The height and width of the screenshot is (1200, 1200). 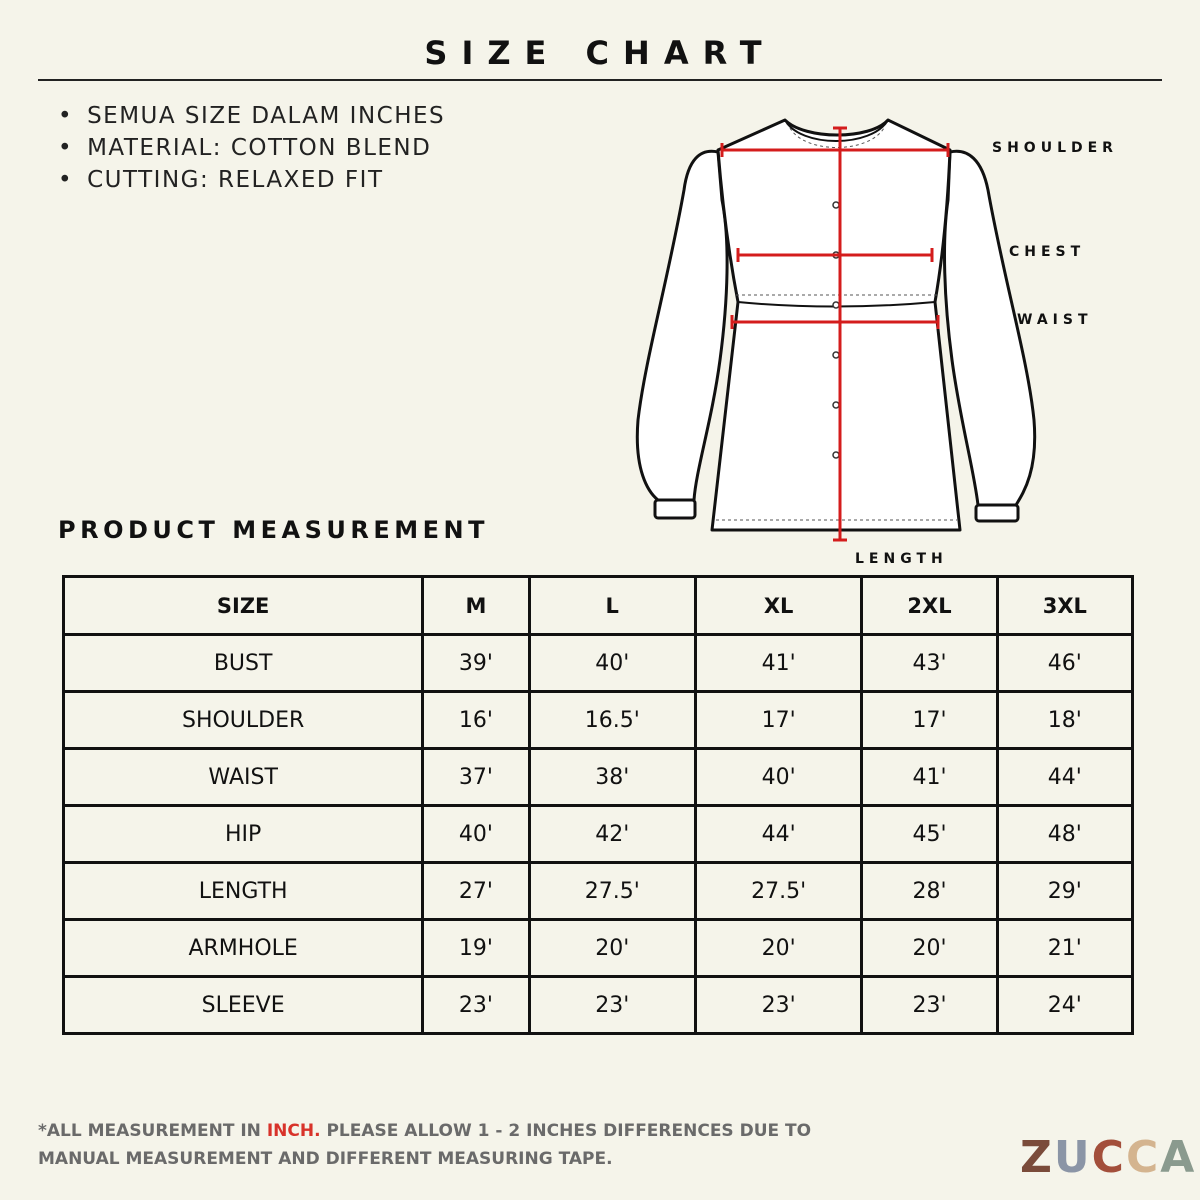 I want to click on table-cell: 16.5', so click(x=612, y=720).